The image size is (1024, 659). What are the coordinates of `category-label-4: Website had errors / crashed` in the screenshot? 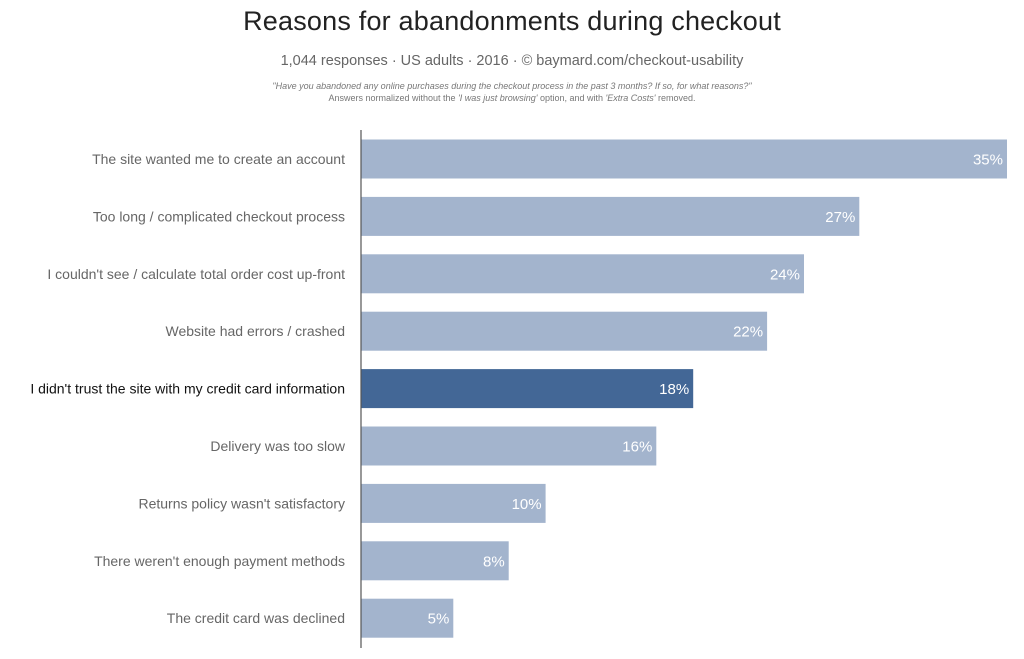 It's located at (256, 331).